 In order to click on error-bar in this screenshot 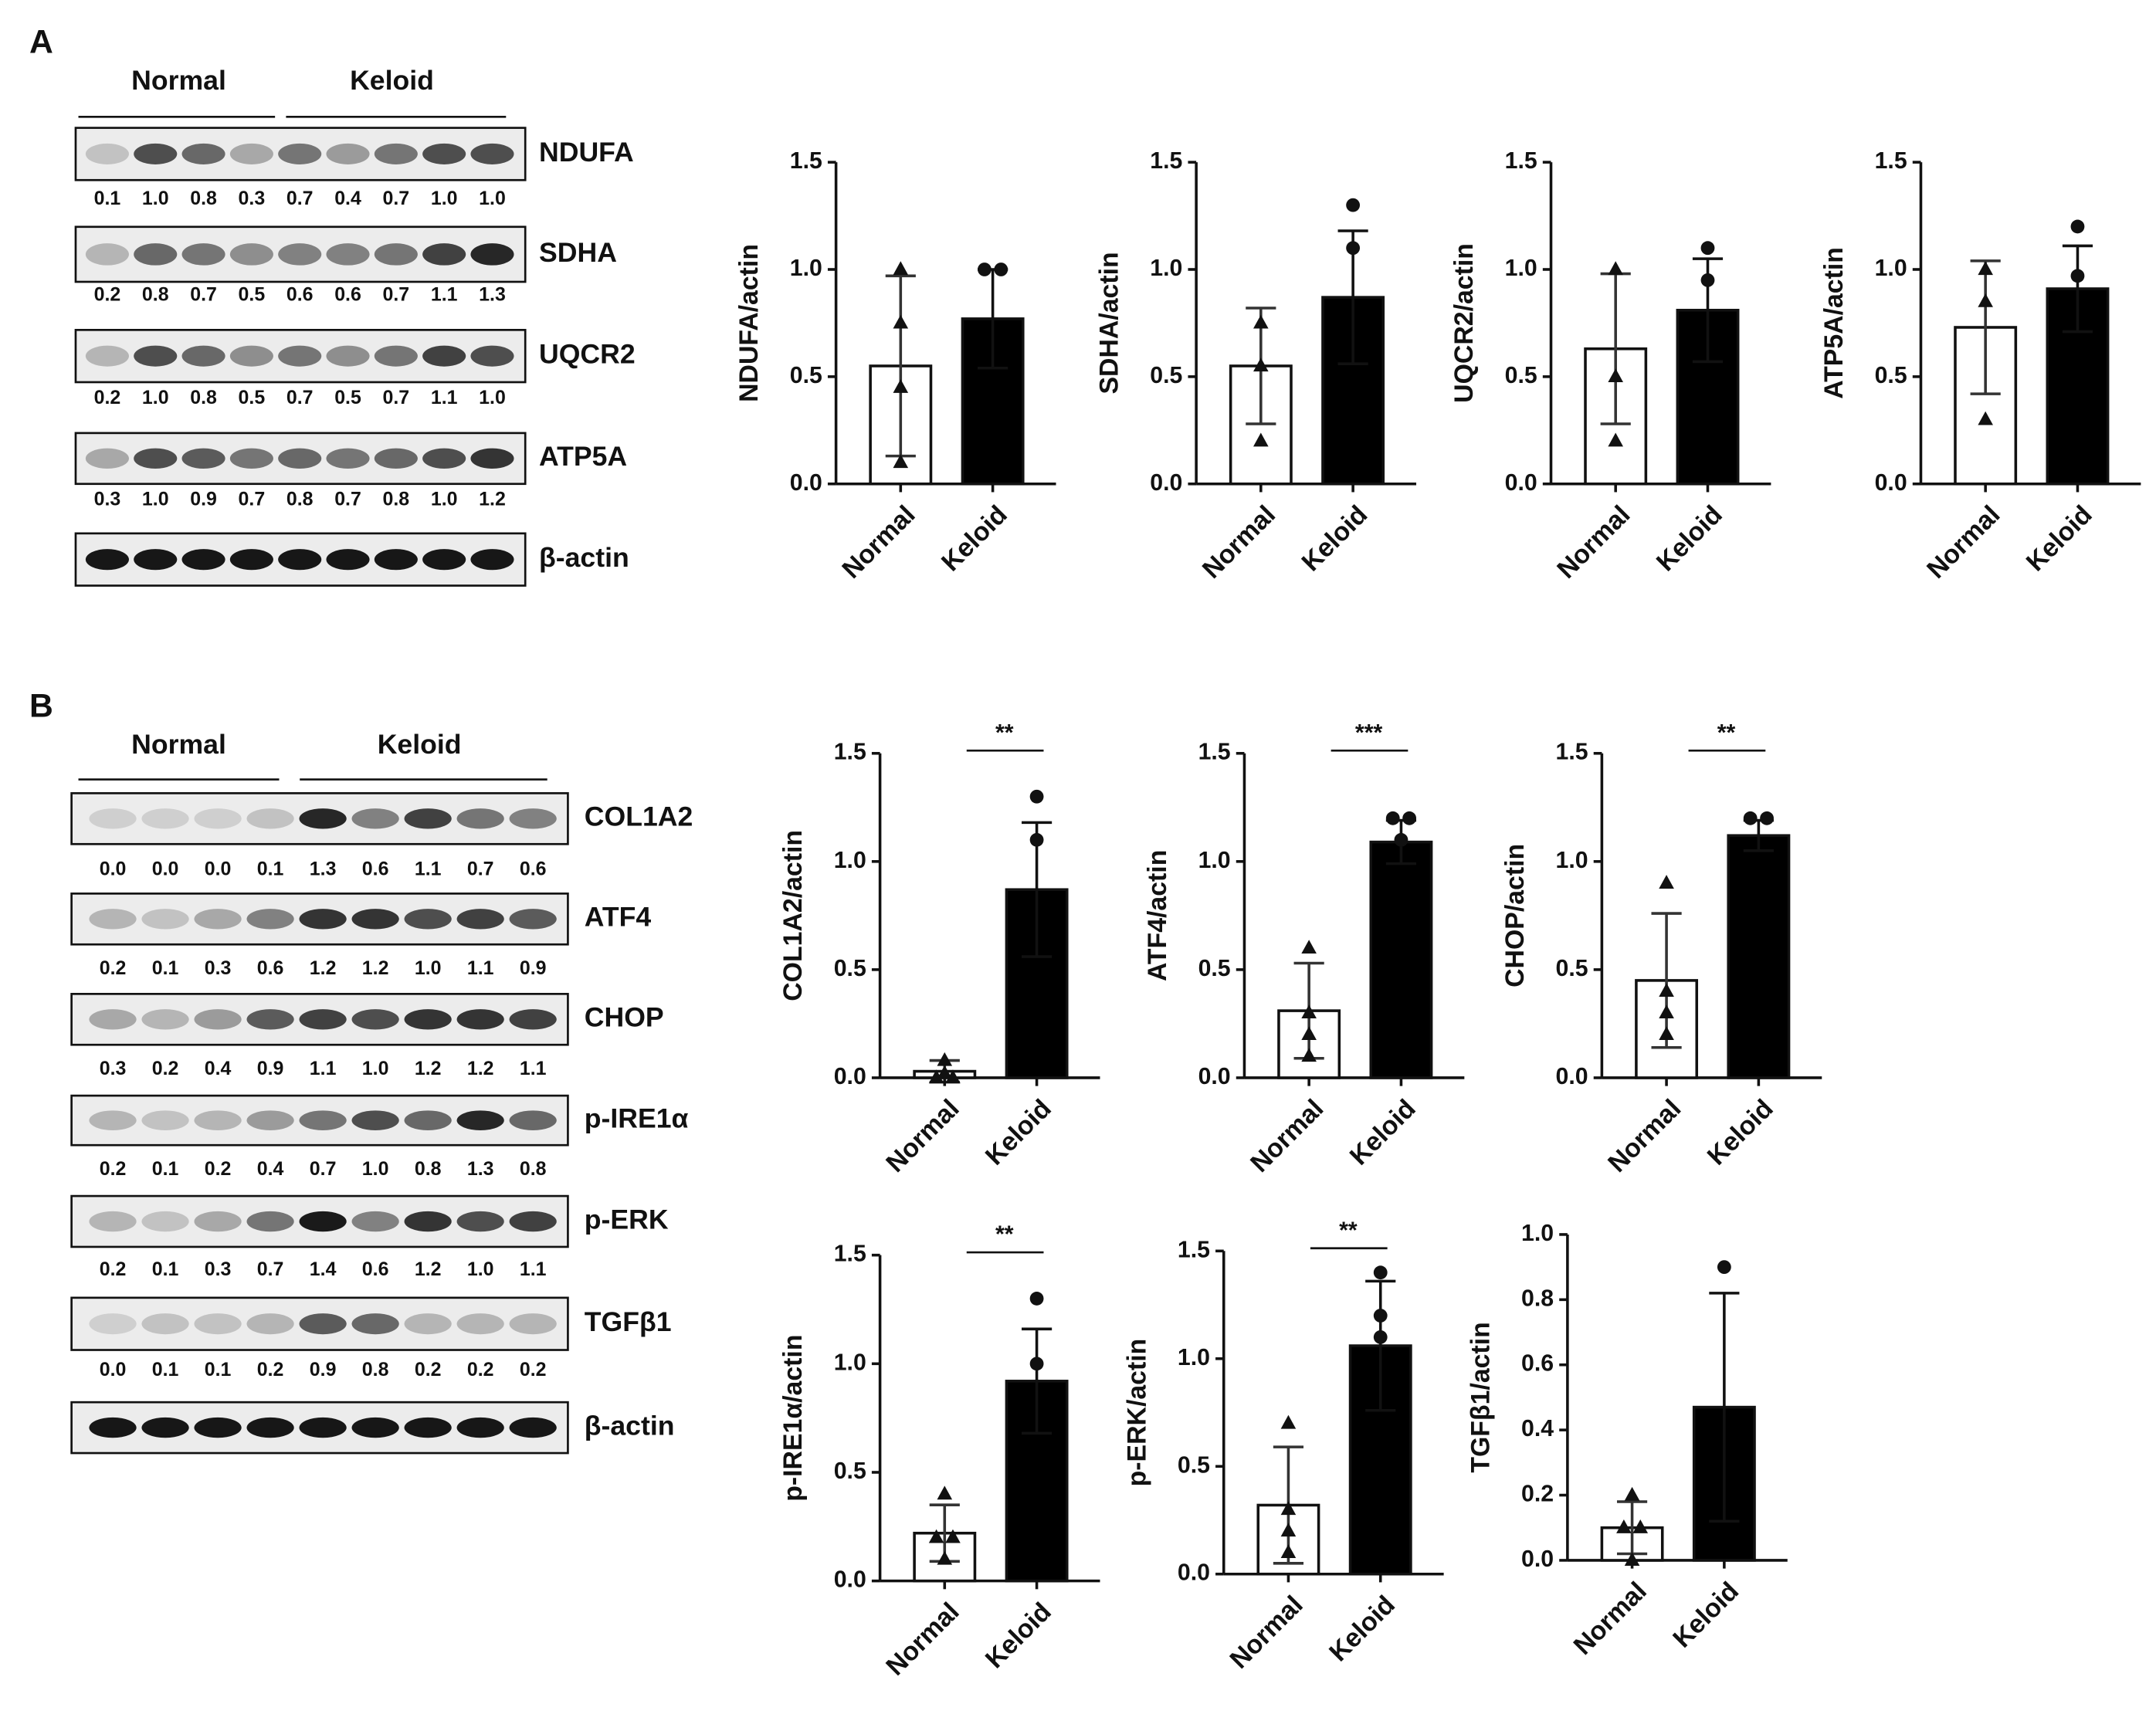, I will do `click(1985, 327)`.